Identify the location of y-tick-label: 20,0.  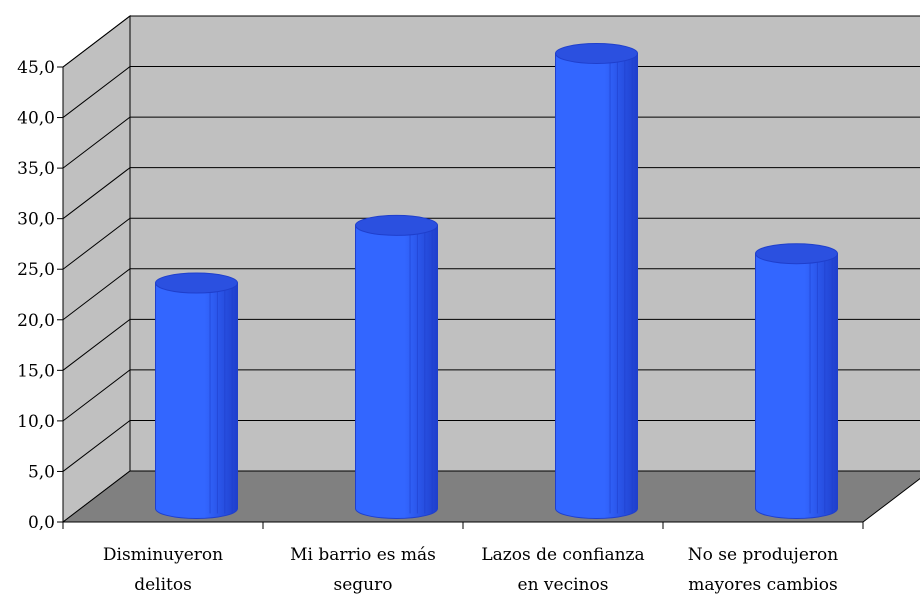
(36, 321).